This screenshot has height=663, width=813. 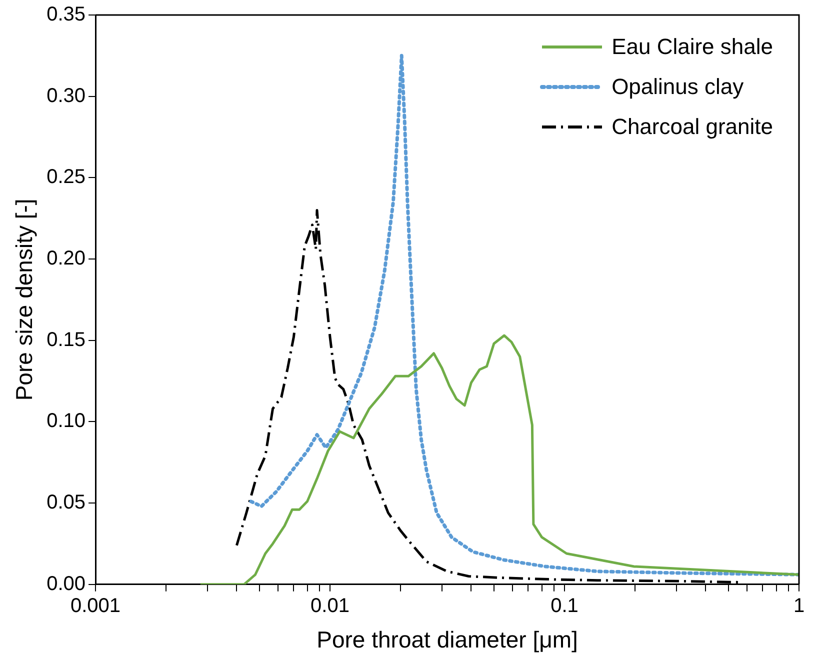 I want to click on y-tick-label: 0.05, so click(x=66, y=503).